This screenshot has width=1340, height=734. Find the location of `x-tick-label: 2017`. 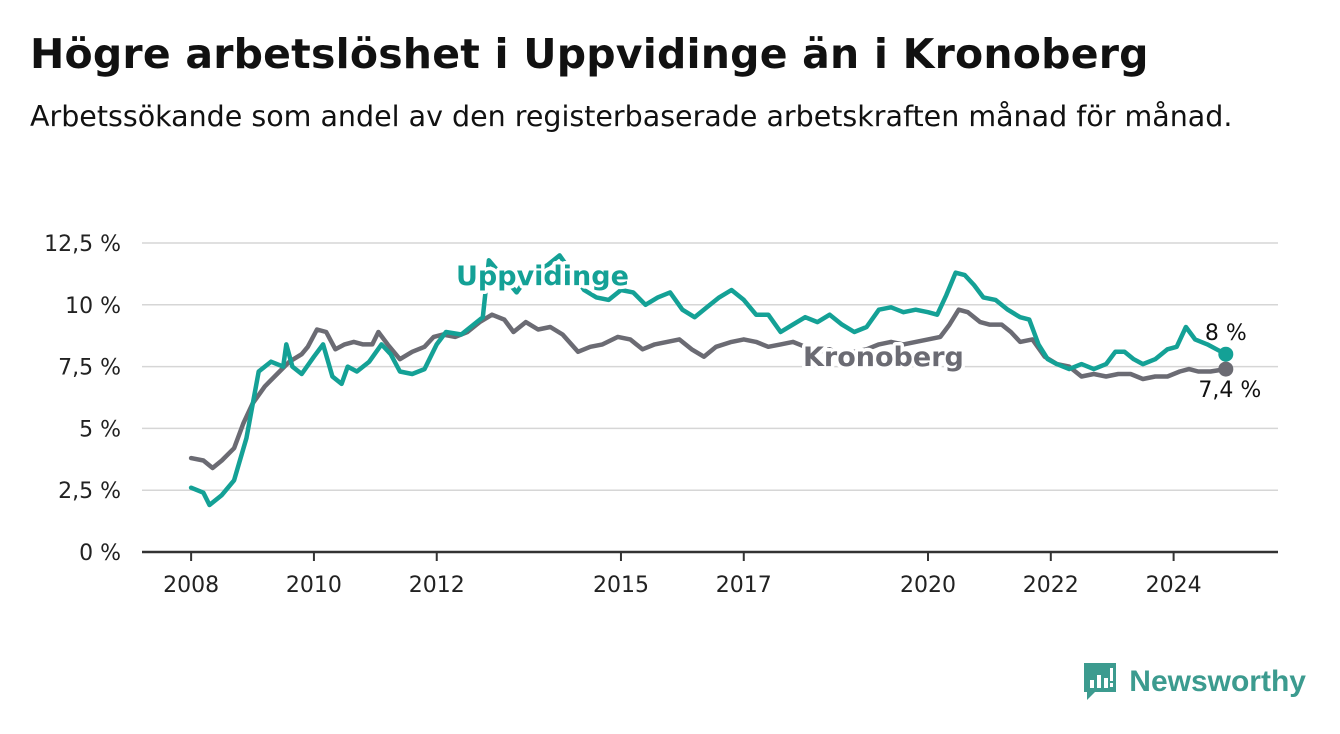

x-tick-label: 2017 is located at coordinates (744, 585).